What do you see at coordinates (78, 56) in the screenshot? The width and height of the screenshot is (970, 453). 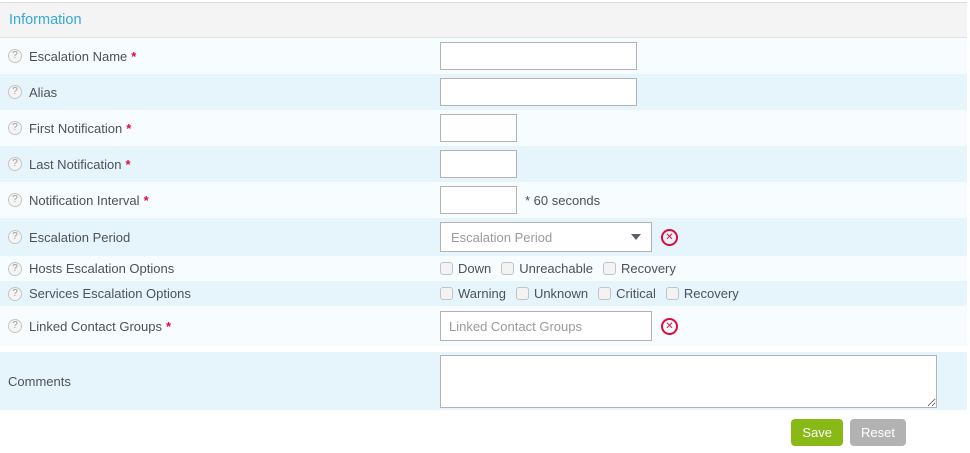 I see `field-label: Escalation Name` at bounding box center [78, 56].